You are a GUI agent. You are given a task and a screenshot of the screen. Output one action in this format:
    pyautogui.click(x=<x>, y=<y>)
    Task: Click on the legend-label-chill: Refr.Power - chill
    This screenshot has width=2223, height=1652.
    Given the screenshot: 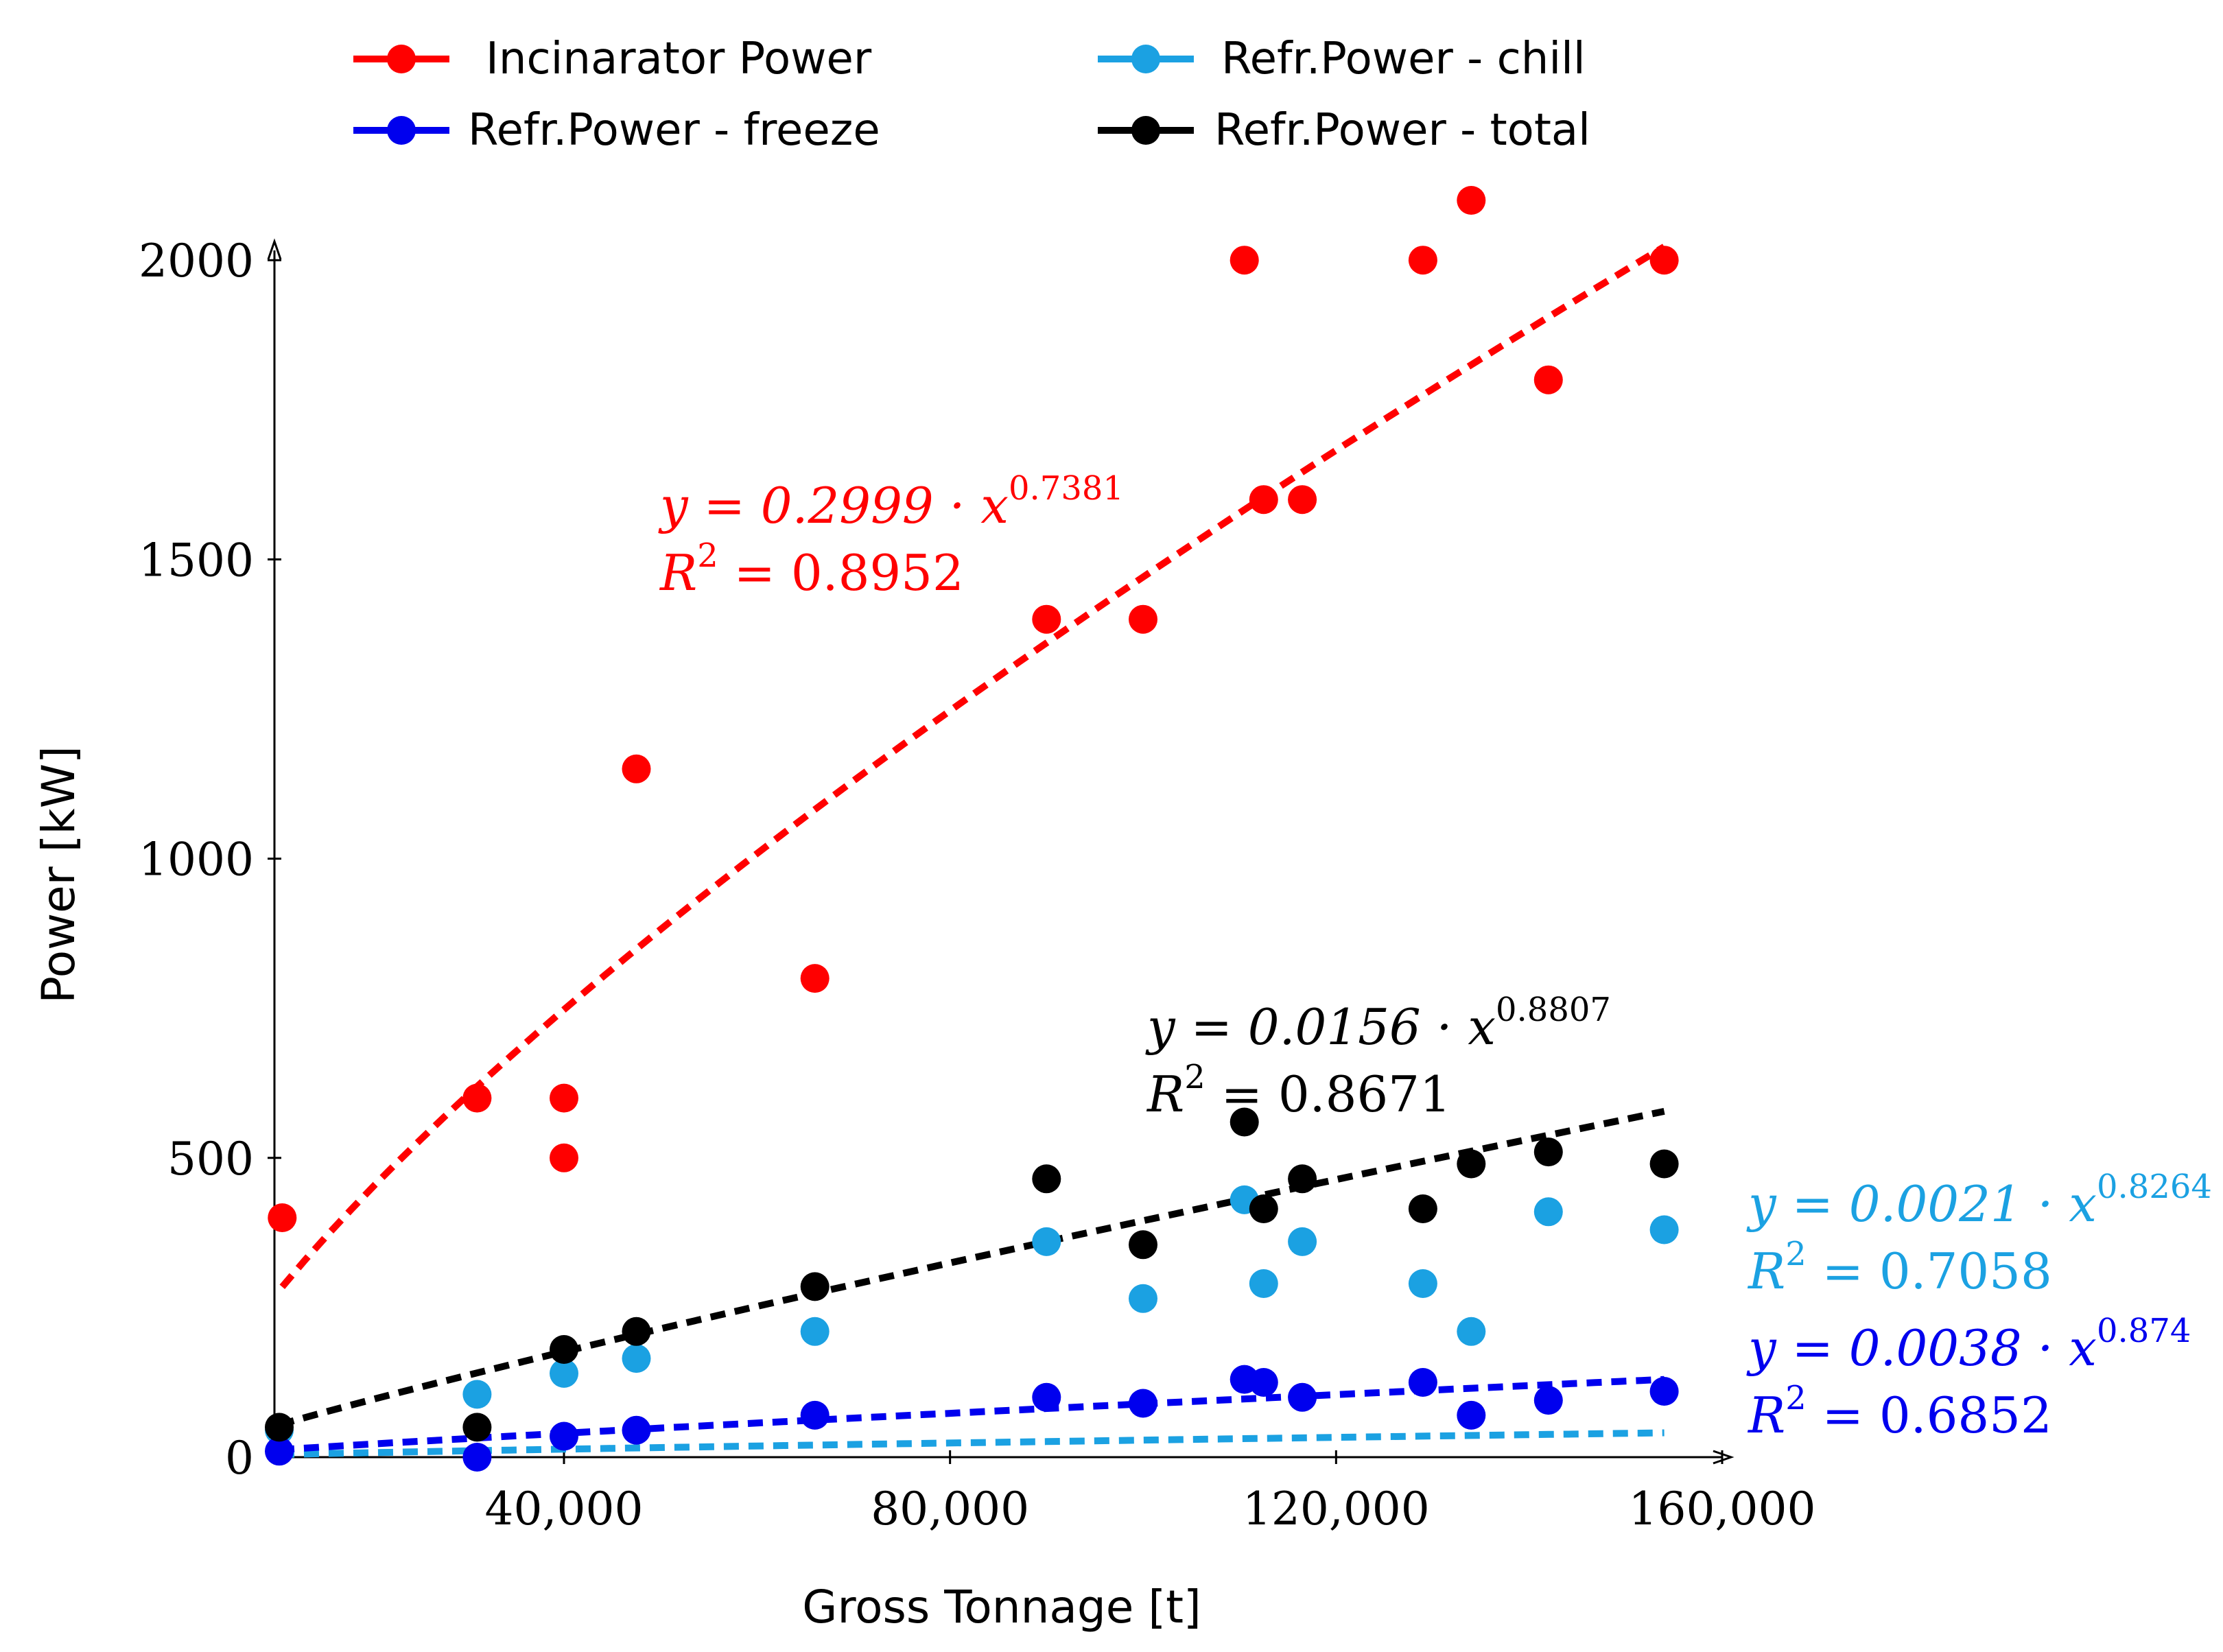 What is the action you would take?
    pyautogui.click(x=1403, y=59)
    